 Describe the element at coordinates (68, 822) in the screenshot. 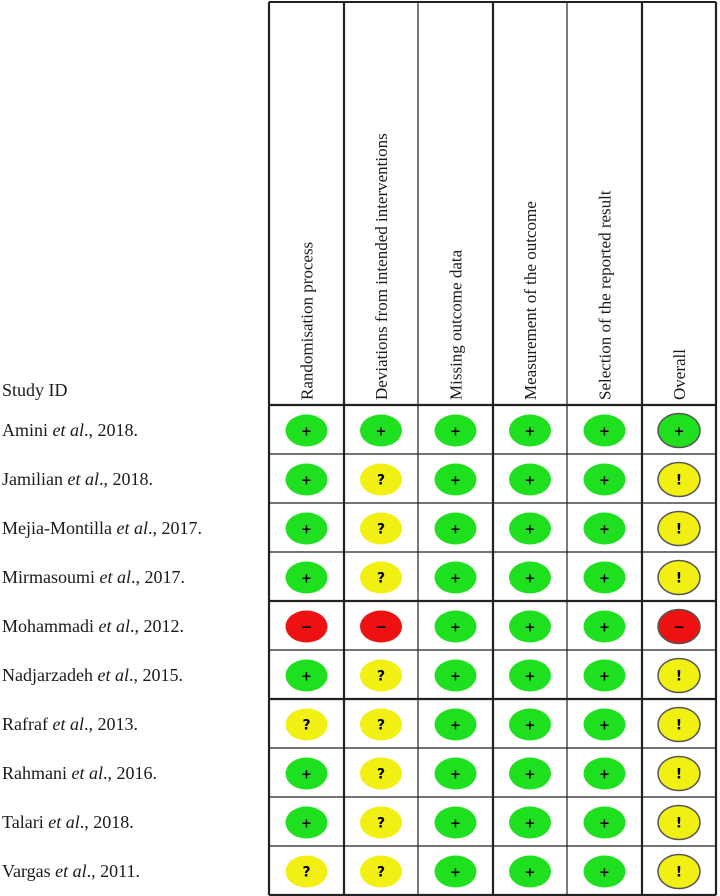

I see `study-label: Talari et al., 2018.` at that location.